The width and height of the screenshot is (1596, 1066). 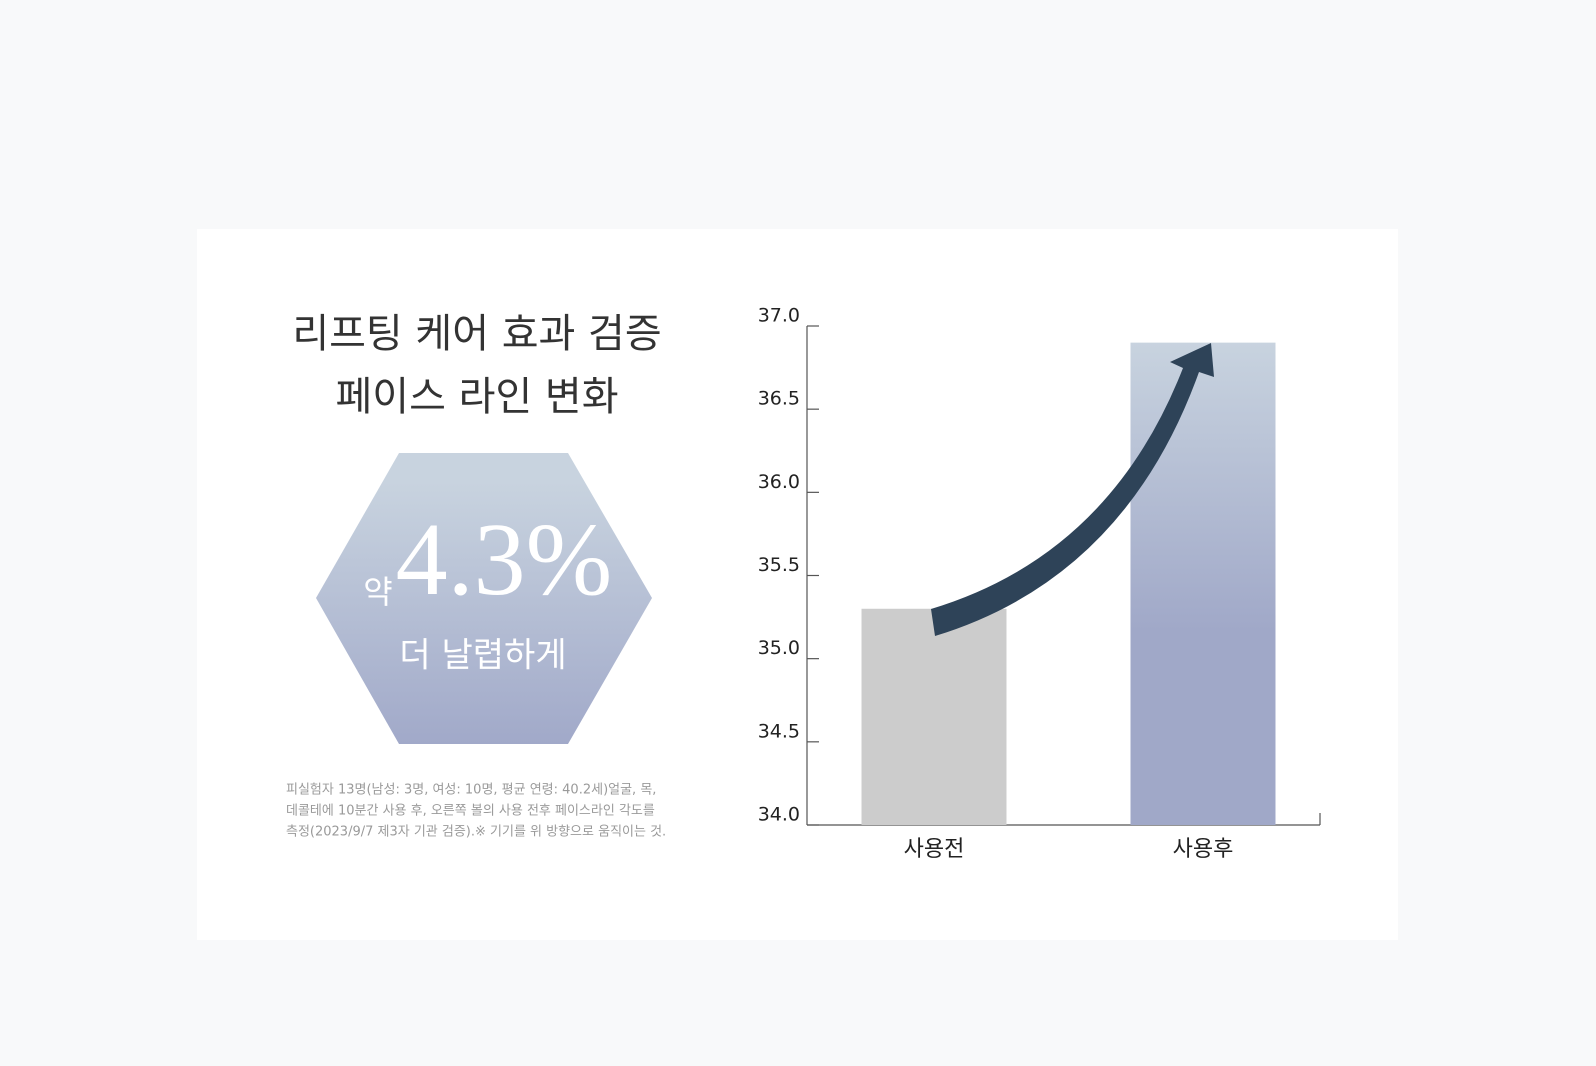 What do you see at coordinates (779, 399) in the screenshot?
I see `y-tick-label: 36.5` at bounding box center [779, 399].